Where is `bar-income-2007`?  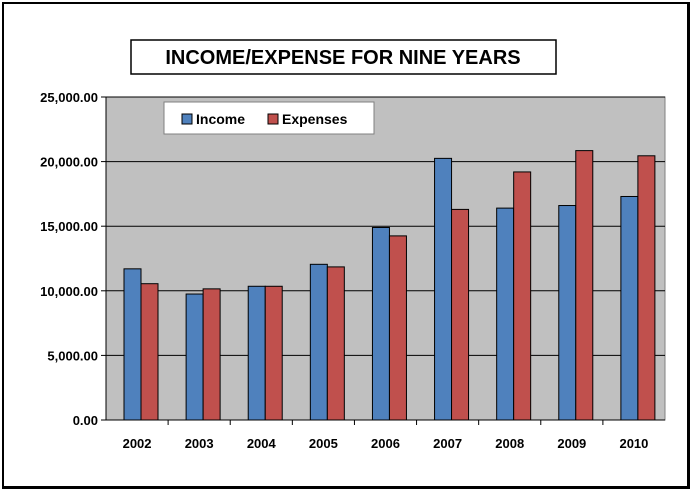
bar-income-2007 is located at coordinates (443, 289).